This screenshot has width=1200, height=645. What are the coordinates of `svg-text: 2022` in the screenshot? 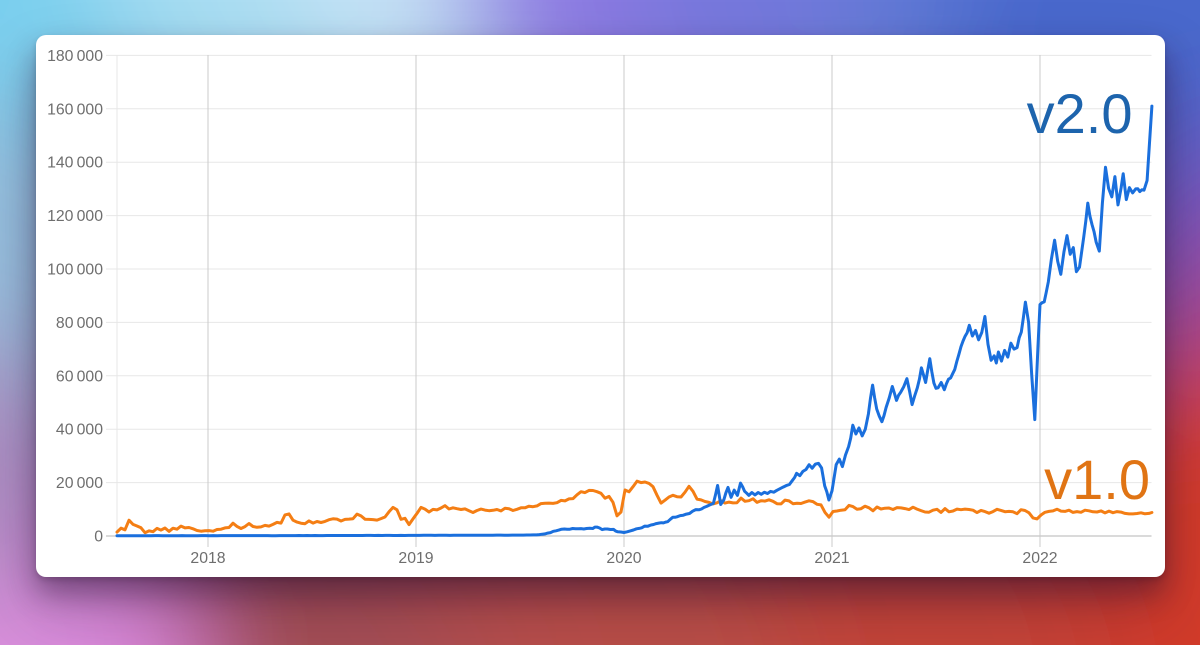 It's located at (1039, 558).